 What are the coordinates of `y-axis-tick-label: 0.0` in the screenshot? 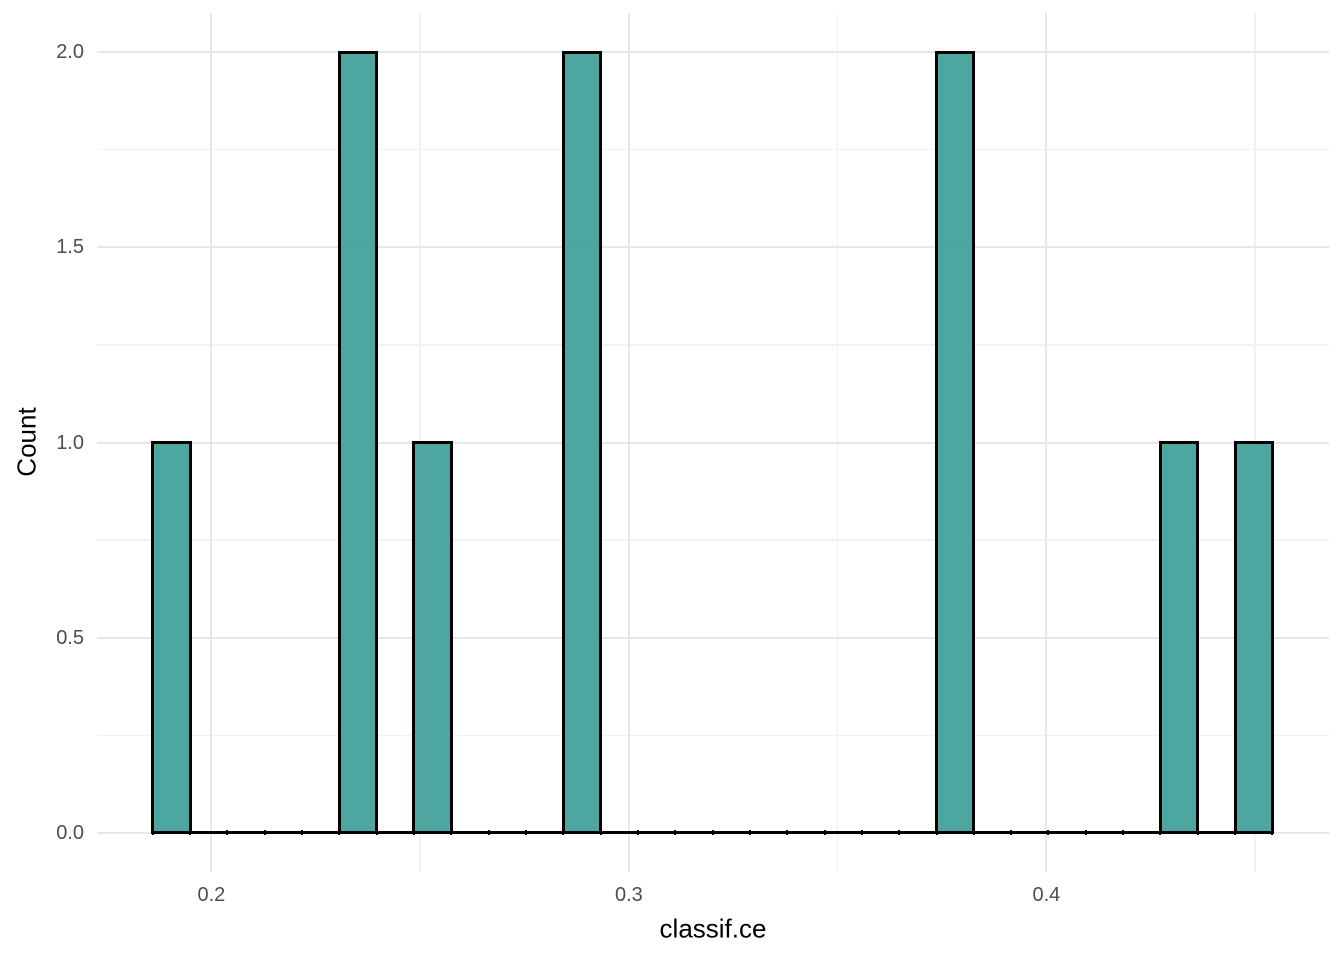 It's located at (70, 832).